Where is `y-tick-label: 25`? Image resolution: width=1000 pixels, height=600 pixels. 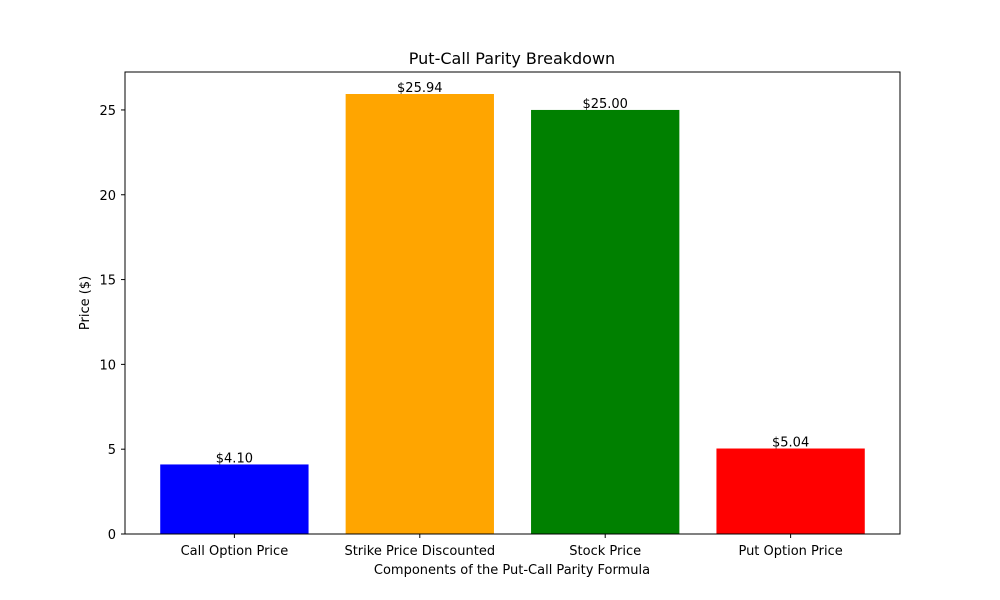
y-tick-label: 25 is located at coordinates (107, 111).